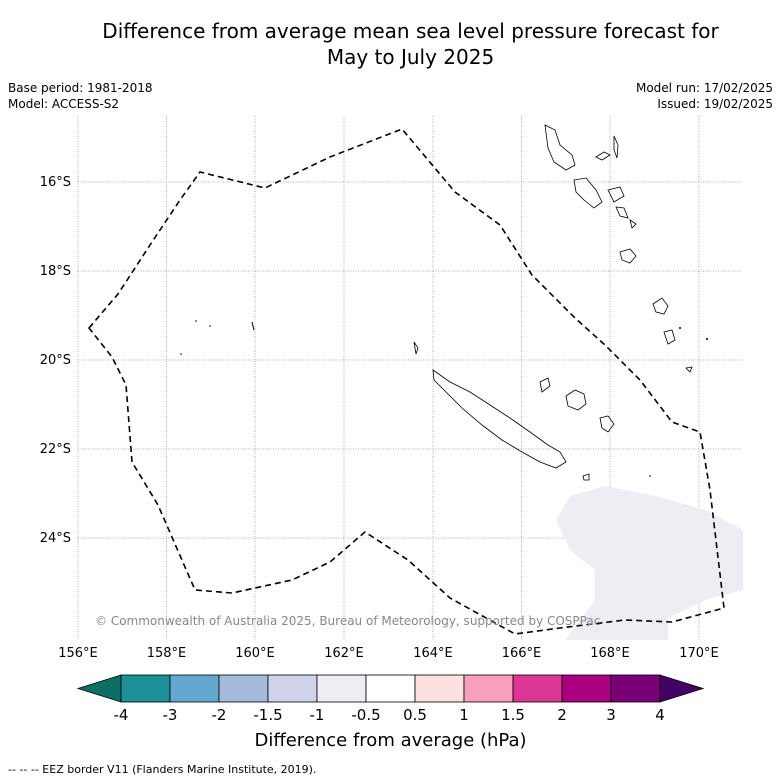 Image resolution: width=781 pixels, height=781 pixels. I want to click on lon-tick-168e: 168°E, so click(610, 653).